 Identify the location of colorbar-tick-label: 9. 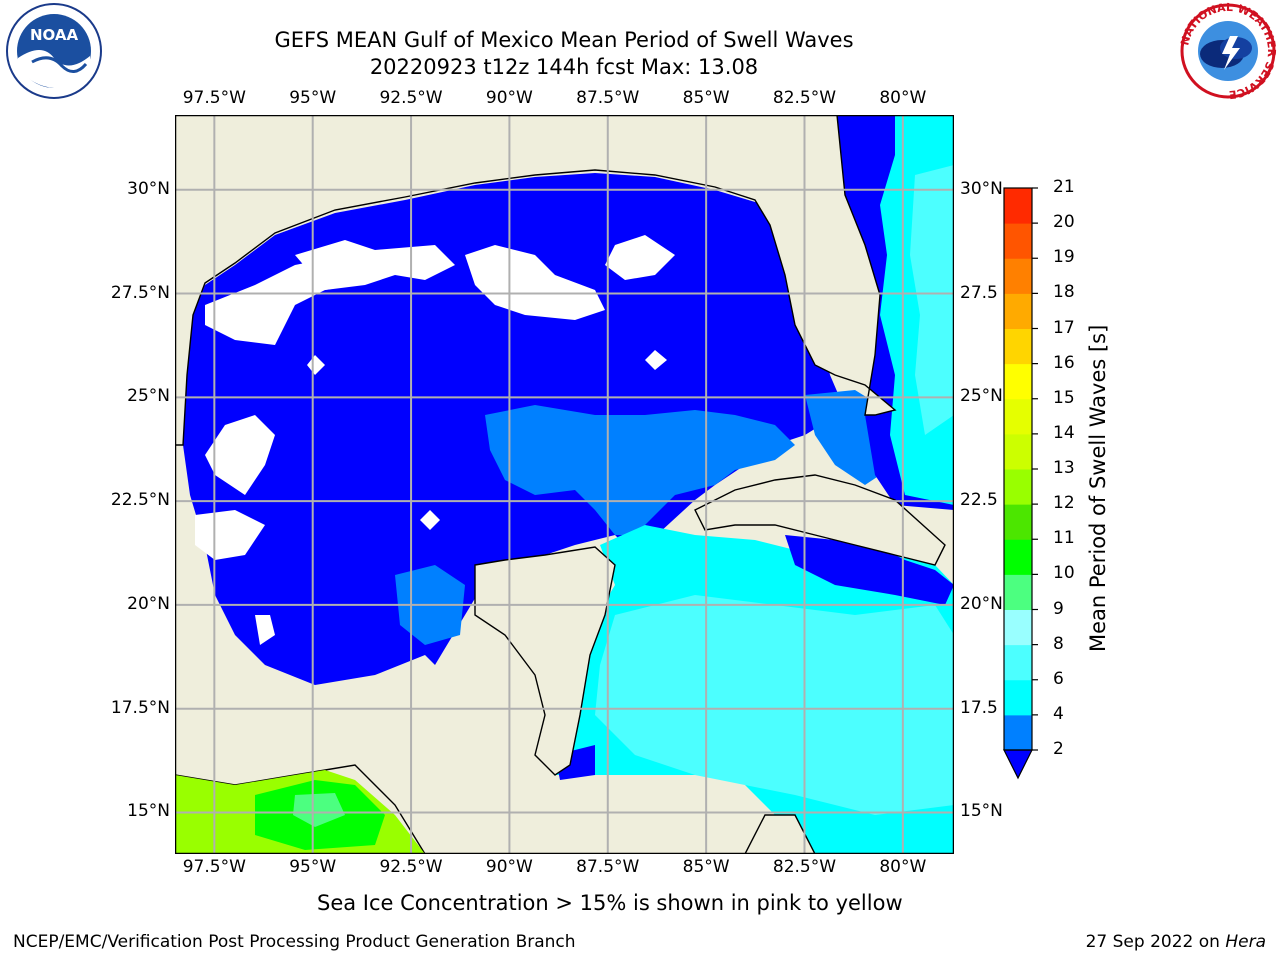
(1058, 608).